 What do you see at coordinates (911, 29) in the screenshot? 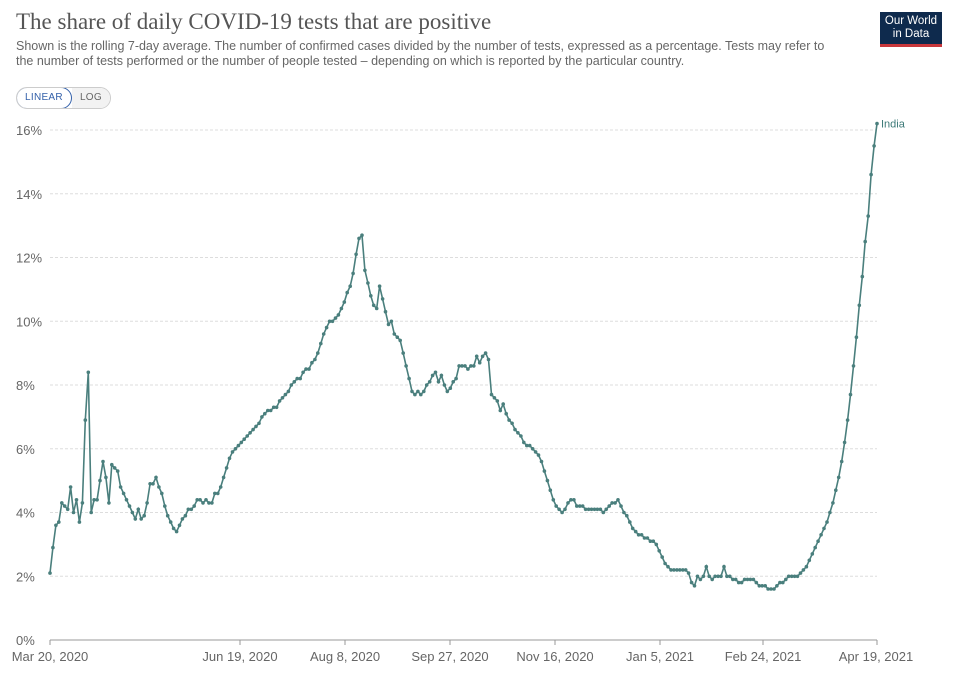
I see `owid-logo: Our World in Data` at bounding box center [911, 29].